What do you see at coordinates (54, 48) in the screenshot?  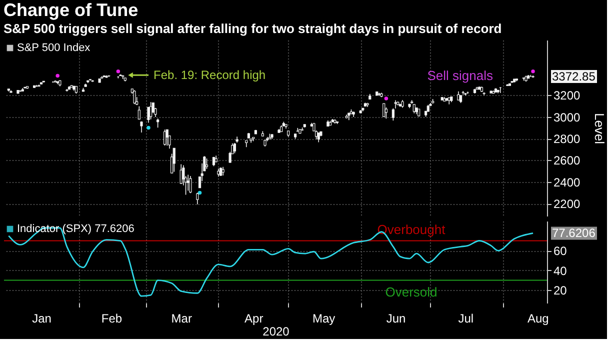 I see `legend-label: S&P 500 Index` at bounding box center [54, 48].